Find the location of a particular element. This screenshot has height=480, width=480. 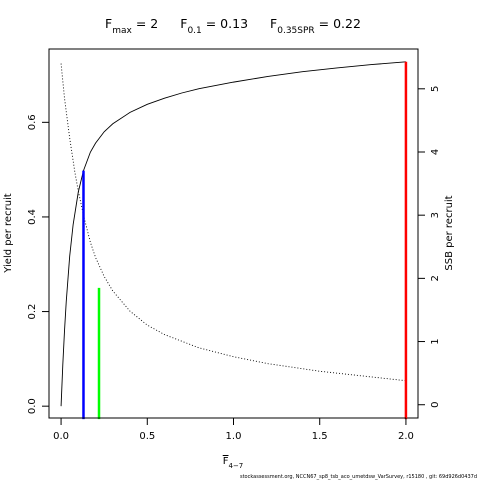

x-tick-label: 2.0 is located at coordinates (406, 436).